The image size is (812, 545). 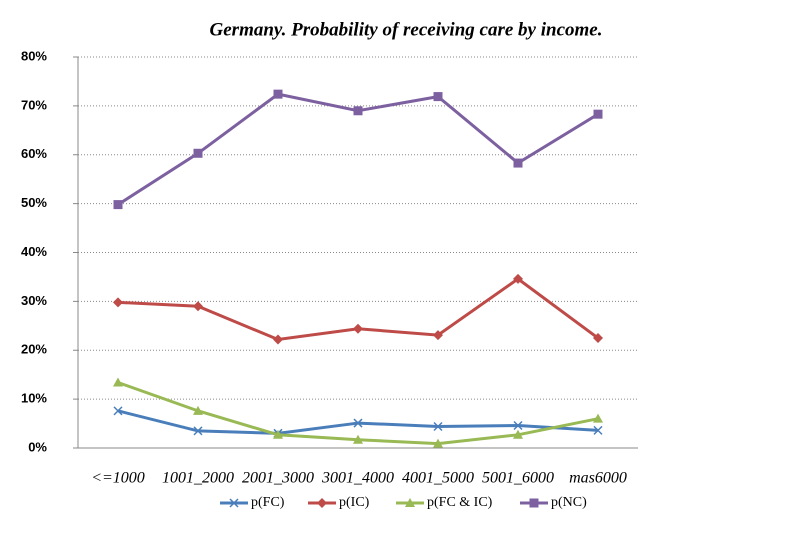 I want to click on x-tick-label: 1001_2000, so click(x=198, y=478).